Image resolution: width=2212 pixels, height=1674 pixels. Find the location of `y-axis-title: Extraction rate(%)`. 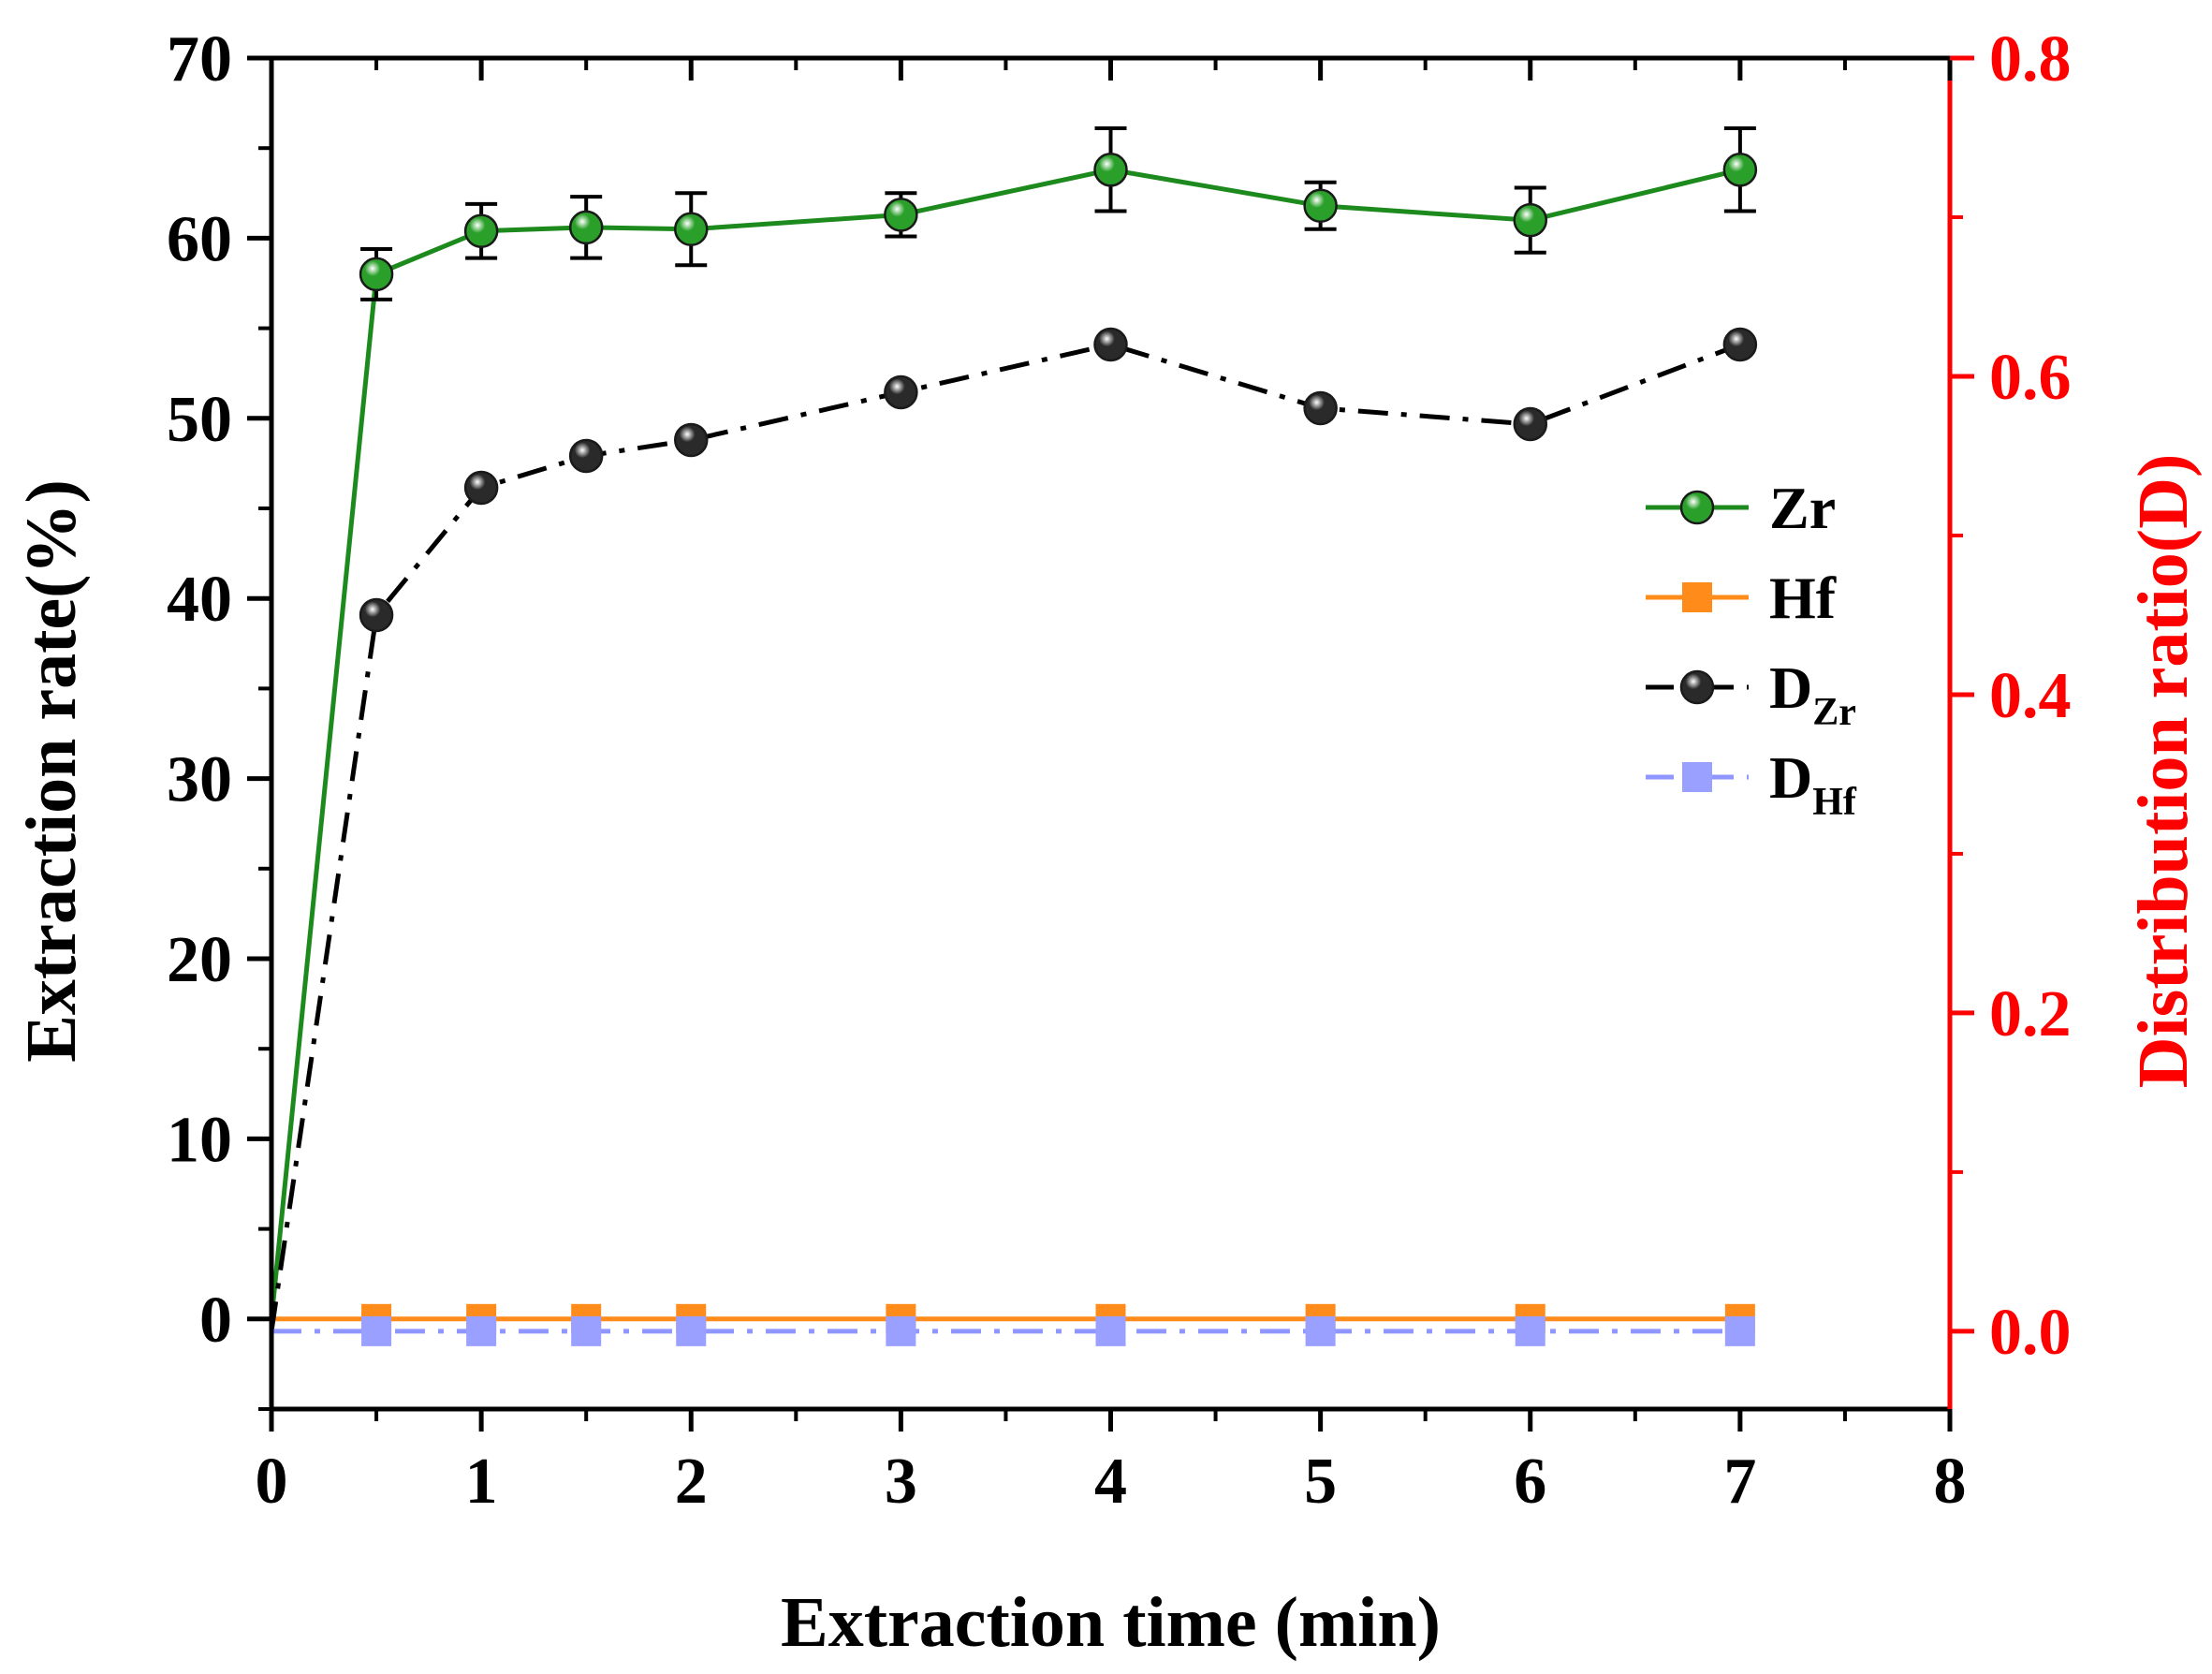

y-axis-title: Extraction rate(%) is located at coordinates (51, 771).